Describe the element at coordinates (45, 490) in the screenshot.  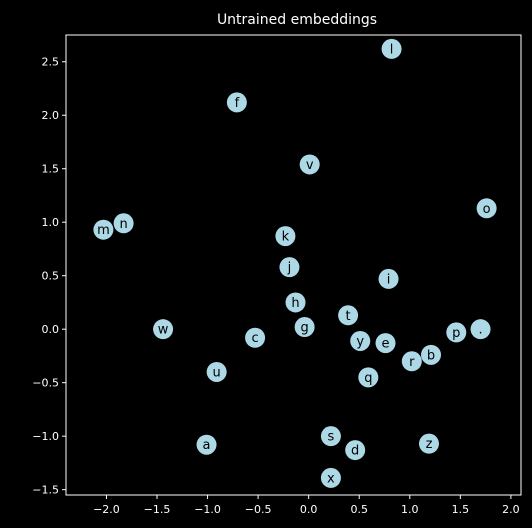
I see `y-tick-label: −1.5` at that location.